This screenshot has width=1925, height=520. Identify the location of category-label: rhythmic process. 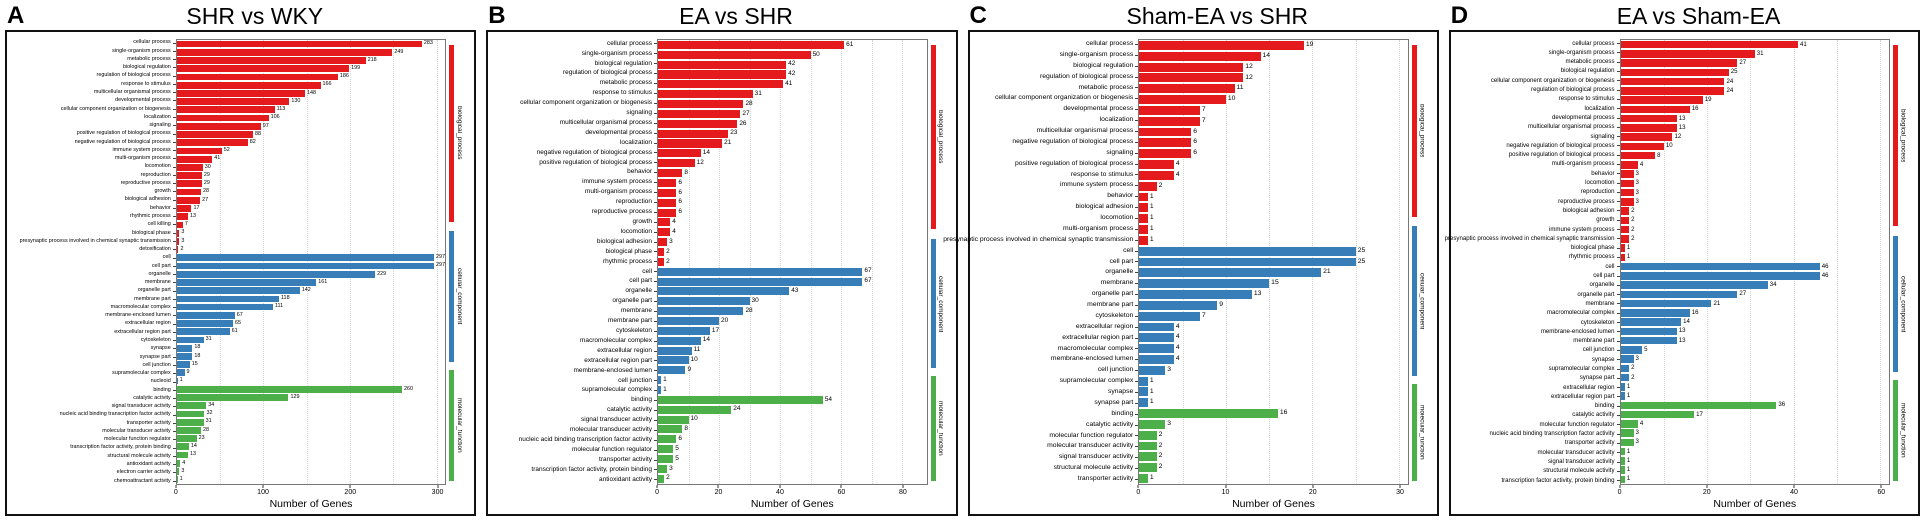
(1594, 257).